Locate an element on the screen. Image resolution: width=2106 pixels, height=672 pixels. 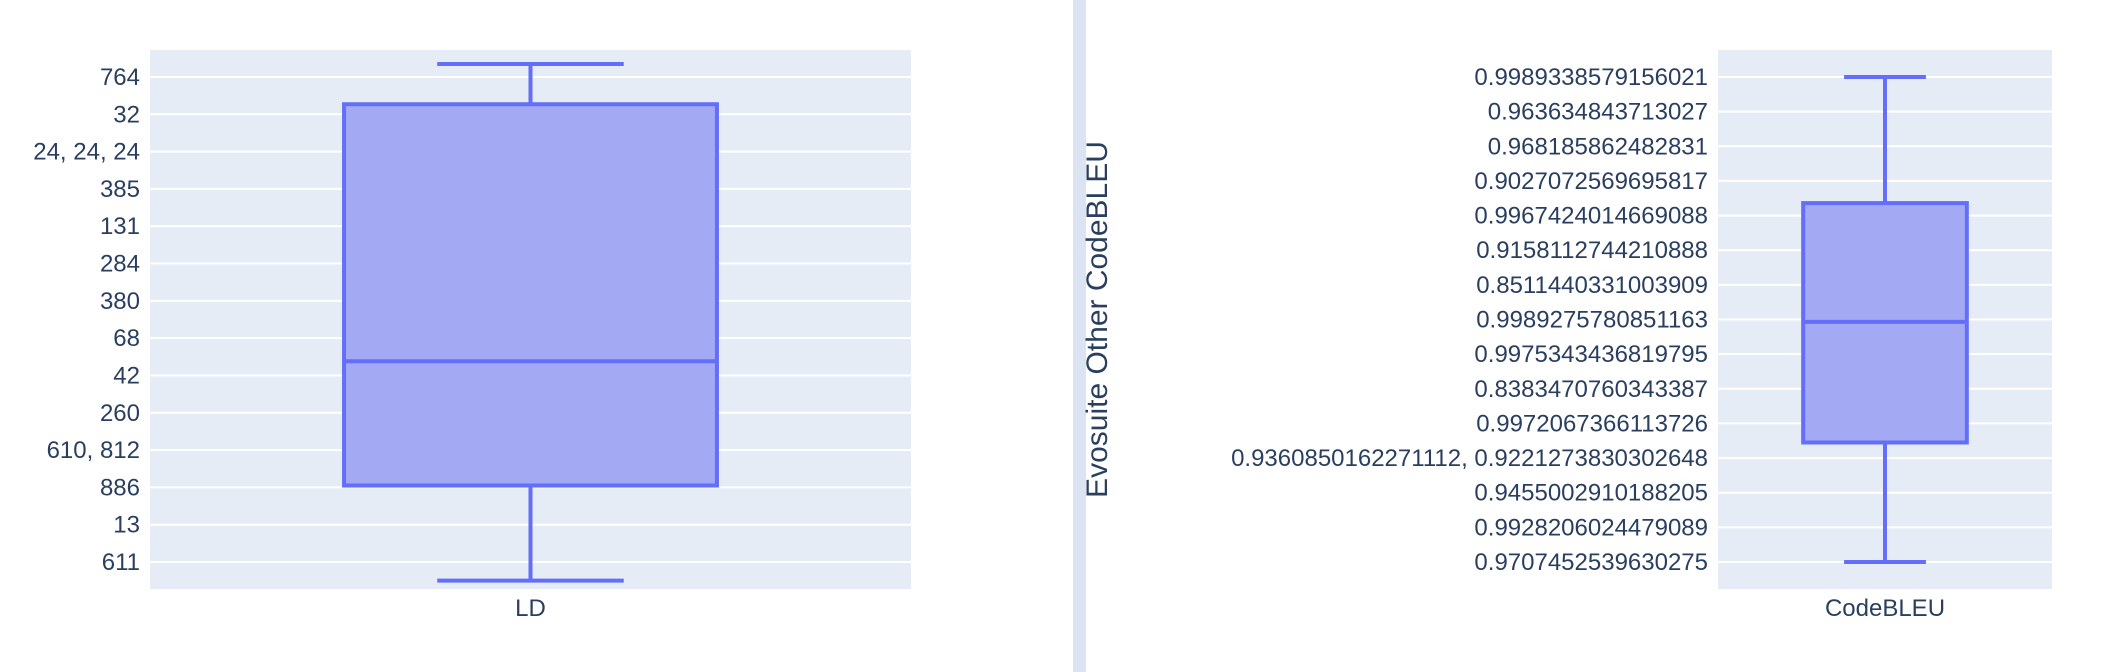
y-tick-label: 42 is located at coordinates (126, 375).